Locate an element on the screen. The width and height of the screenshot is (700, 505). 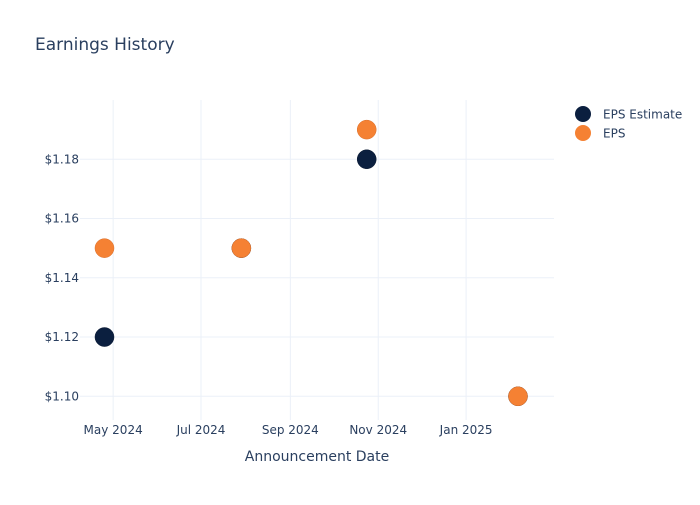
x-axis-ticks: May 2024 Jul 2024 Sep 2024 Nov 2024 Jan 2025 is located at coordinates (288, 430).